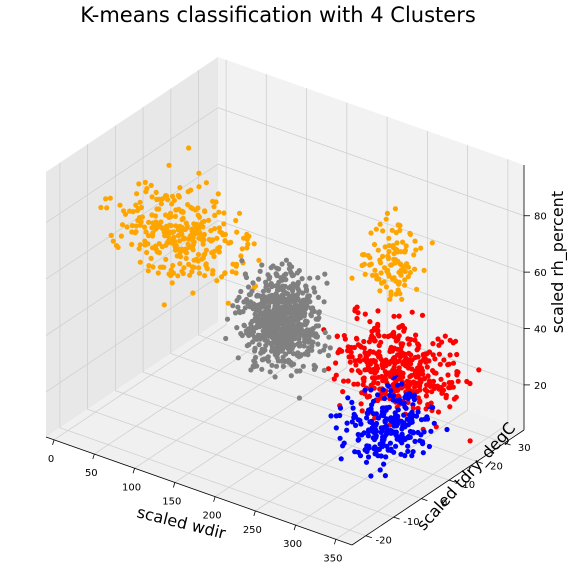 The height and width of the screenshot is (580, 579). Describe the element at coordinates (212, 516) in the screenshot. I see `x-tick-label: 200` at that location.